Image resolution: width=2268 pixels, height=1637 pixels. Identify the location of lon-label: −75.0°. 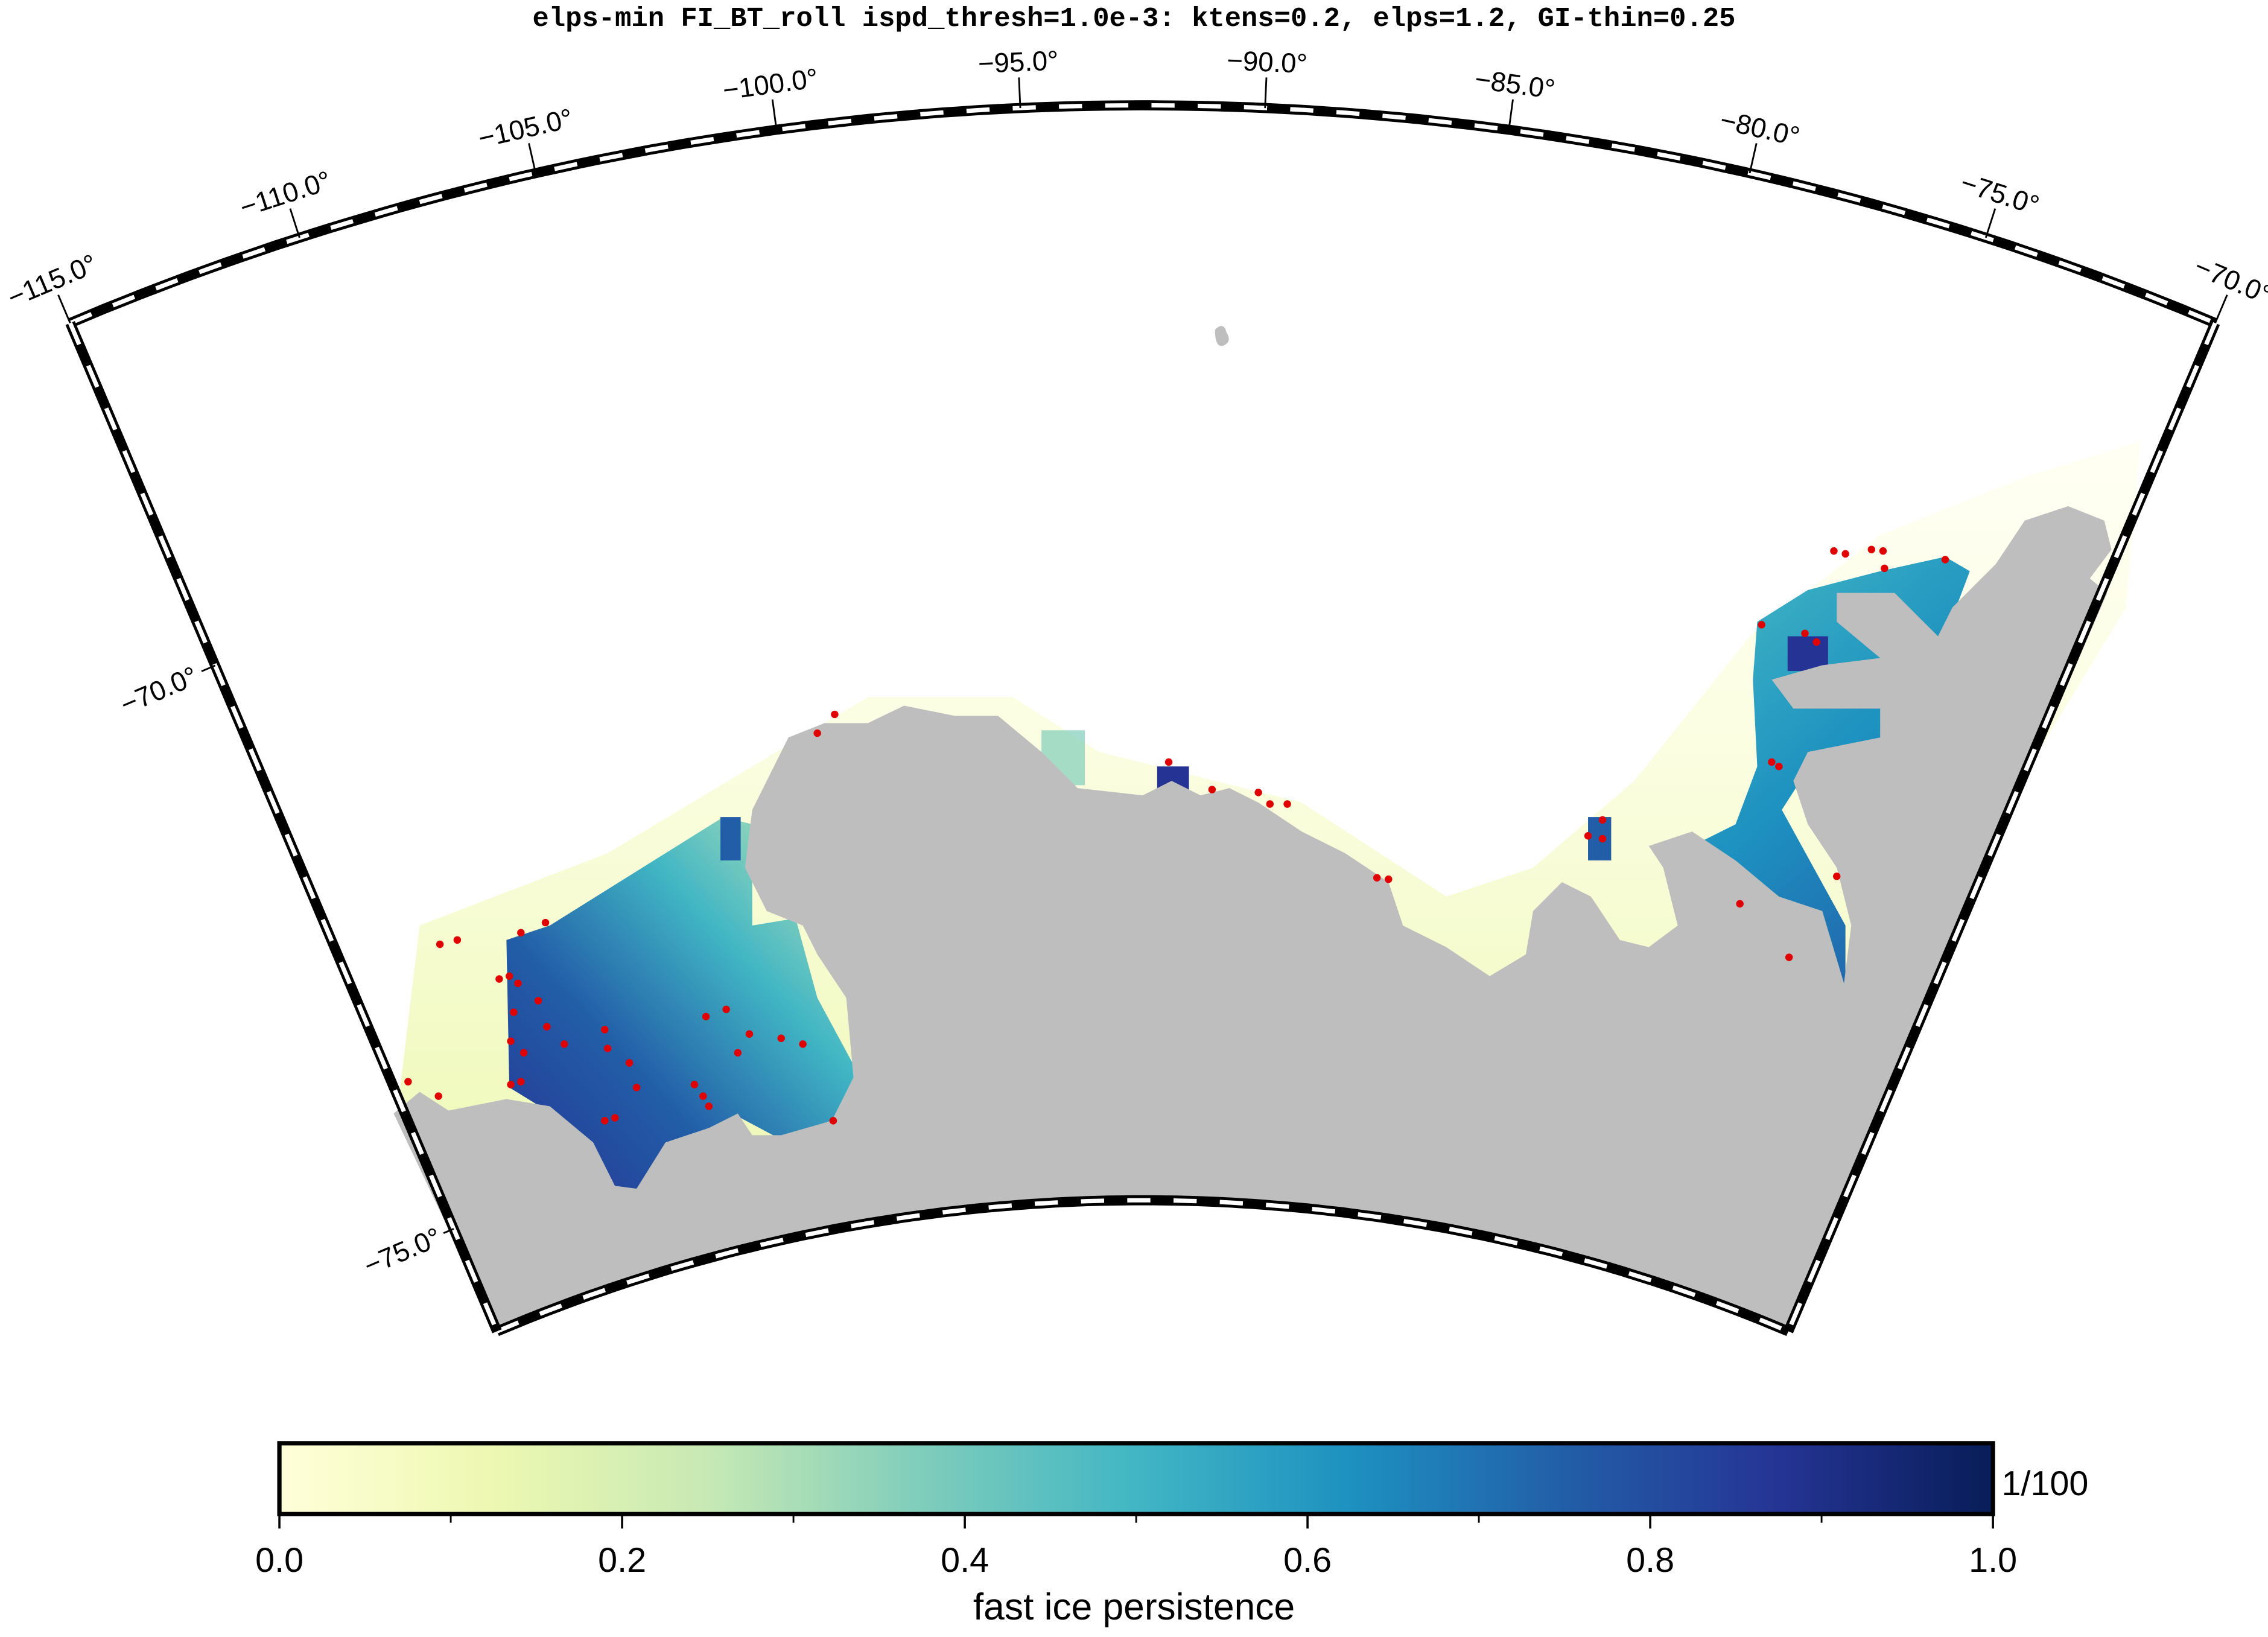
(2000, 194).